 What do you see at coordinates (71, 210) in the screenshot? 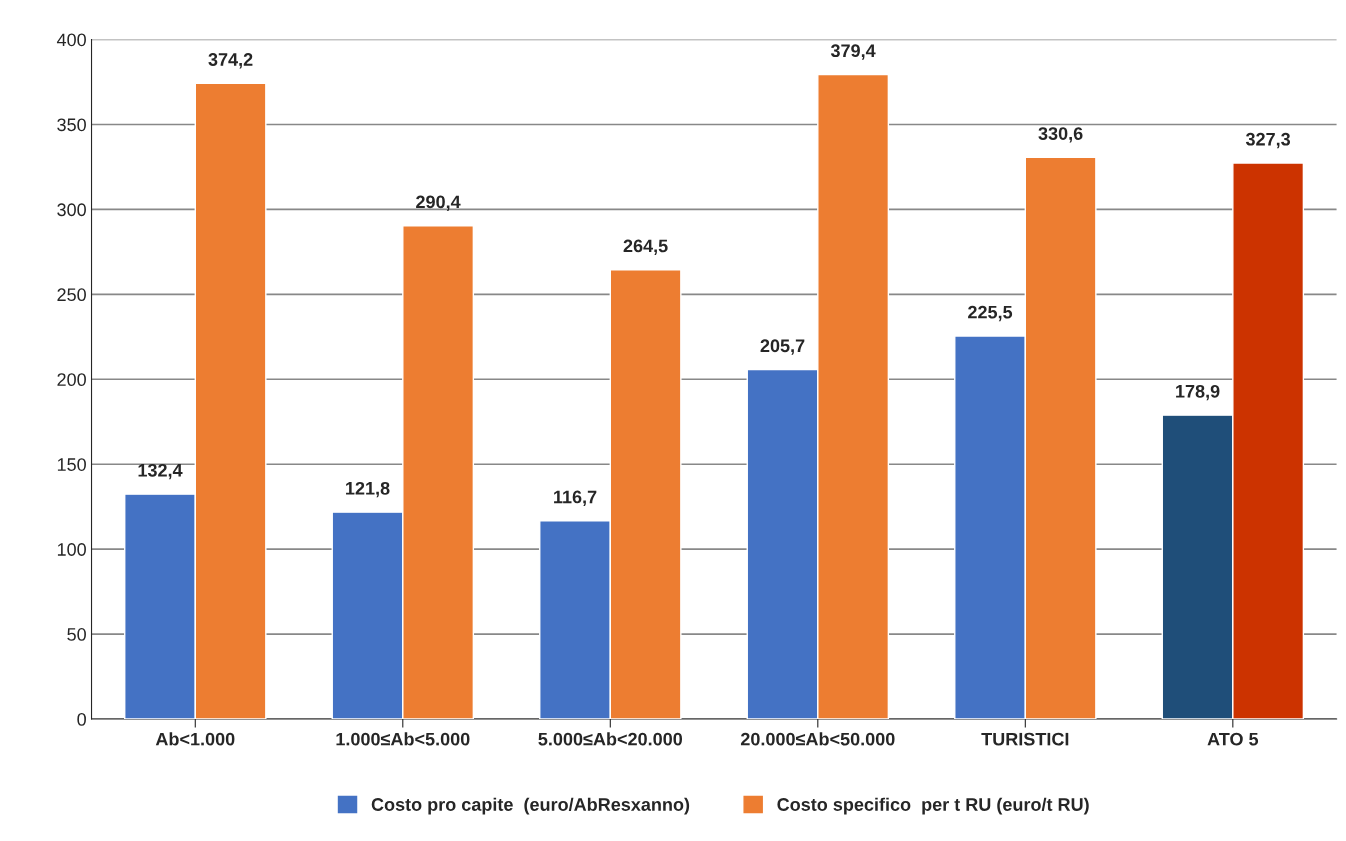
I see `y-tick-label: 300` at bounding box center [71, 210].